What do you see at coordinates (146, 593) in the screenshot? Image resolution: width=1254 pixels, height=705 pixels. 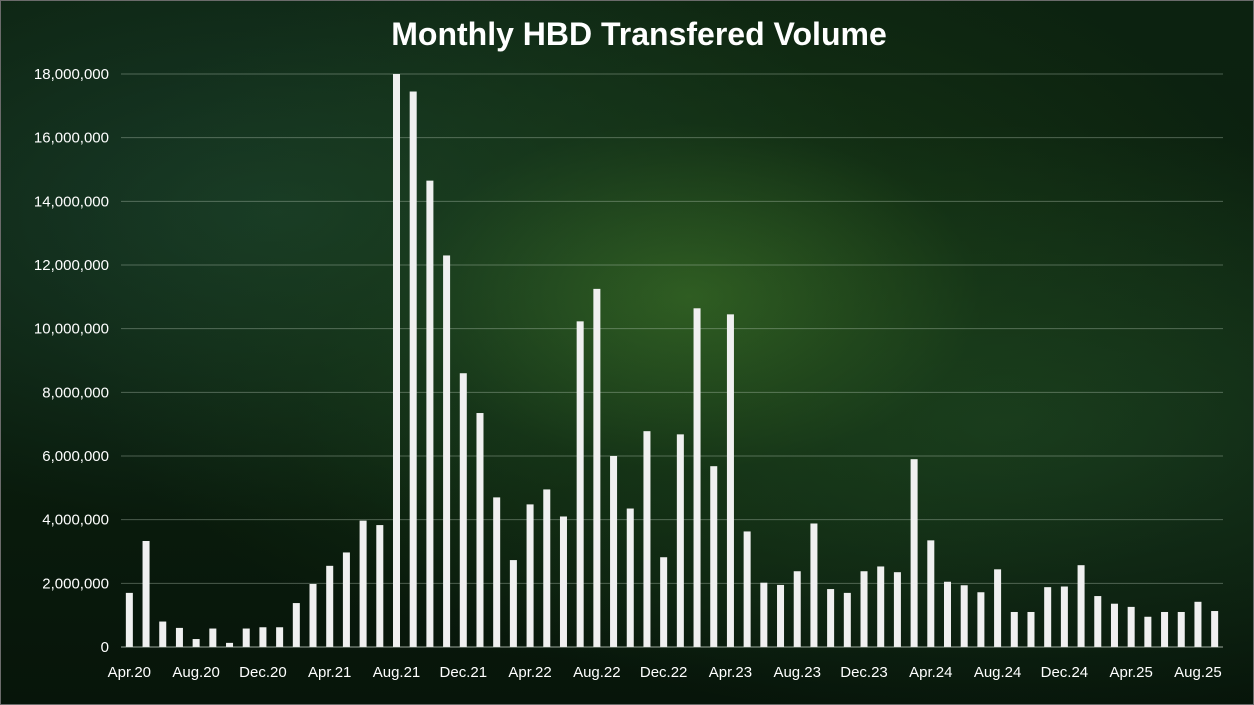 I see `bar-May.20` at bounding box center [146, 593].